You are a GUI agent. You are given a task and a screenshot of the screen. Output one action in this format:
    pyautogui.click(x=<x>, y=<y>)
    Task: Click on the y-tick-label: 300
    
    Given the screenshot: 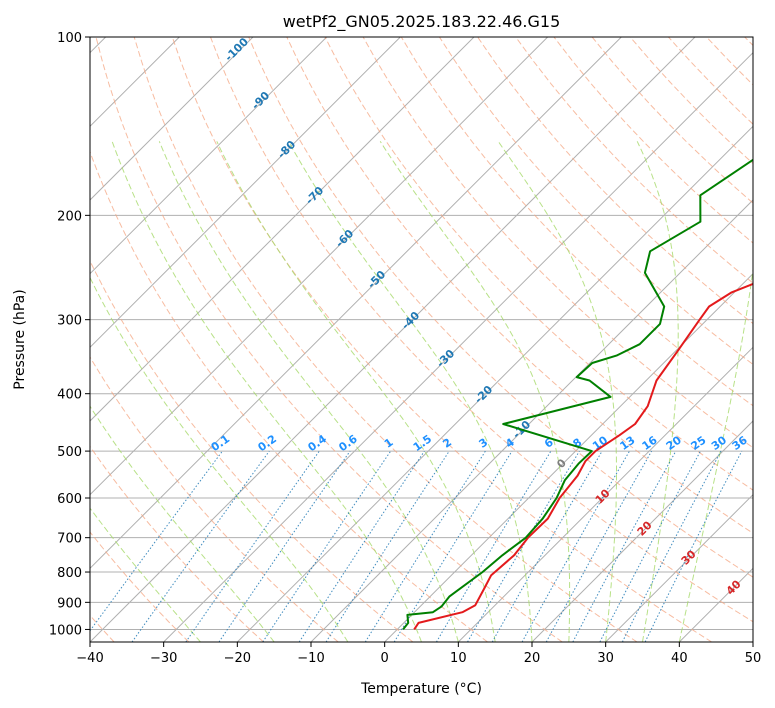 What is the action you would take?
    pyautogui.click(x=69, y=321)
    